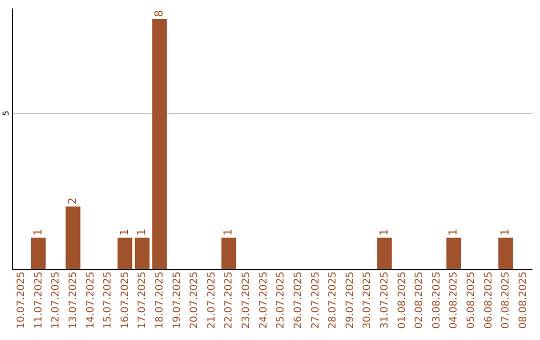 The image size is (540, 340). Describe the element at coordinates (402, 300) in the screenshot. I see `x-tick-label: 01.08.2025` at that location.